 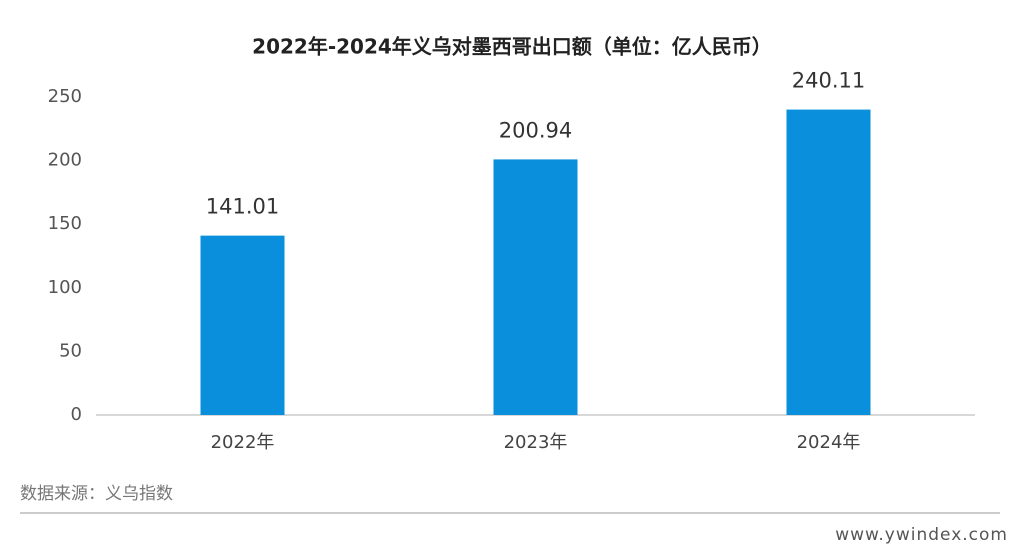 I want to click on chart-title: 2022年-2024年义乌对墨西哥出口额（单位：亿人民币）, so click(x=512, y=47).